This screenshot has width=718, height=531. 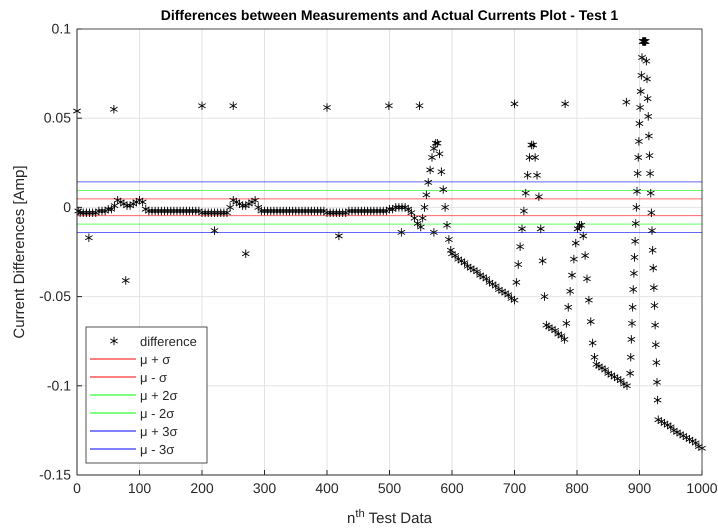 What do you see at coordinates (159, 395) in the screenshot?
I see `legend-label: μ + 2σ` at bounding box center [159, 395].